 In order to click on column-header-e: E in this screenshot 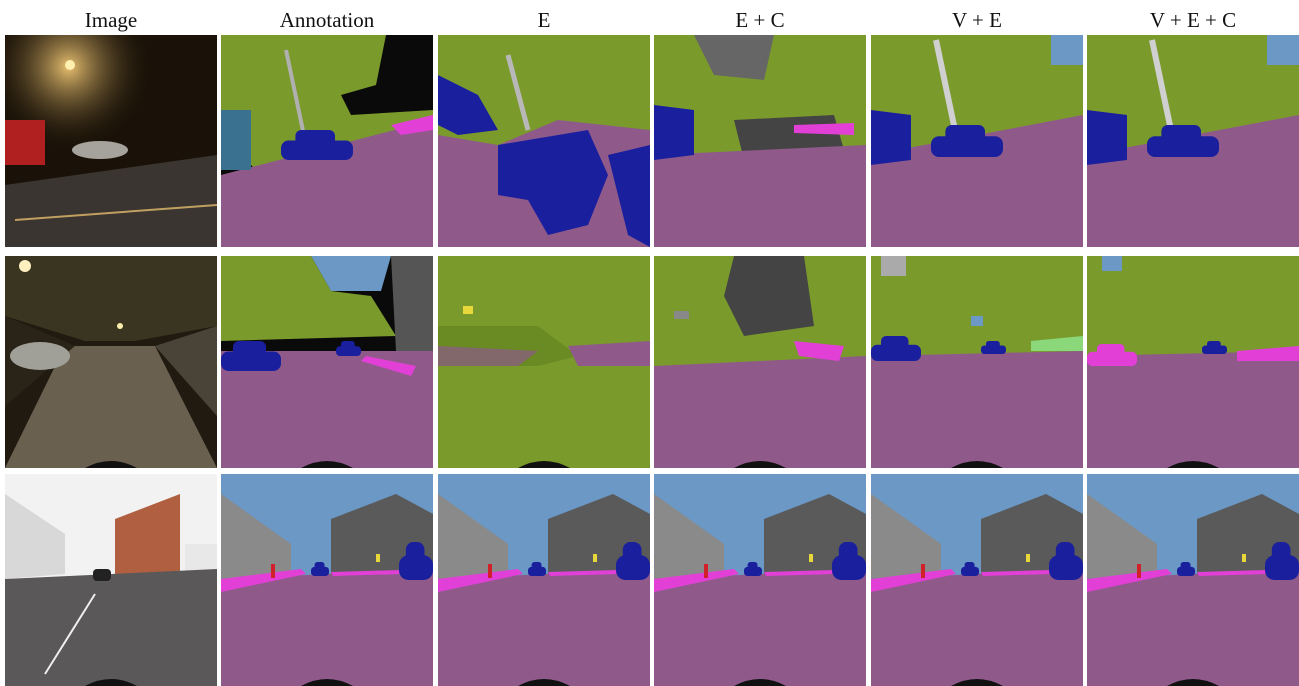, I will do `click(544, 20)`.